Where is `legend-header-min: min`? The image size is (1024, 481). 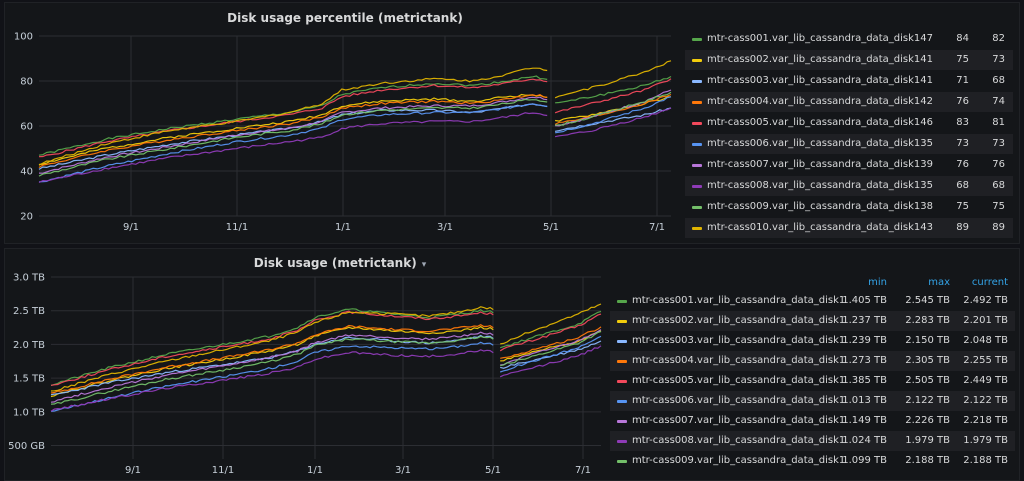
legend-header-min: min is located at coordinates (877, 282).